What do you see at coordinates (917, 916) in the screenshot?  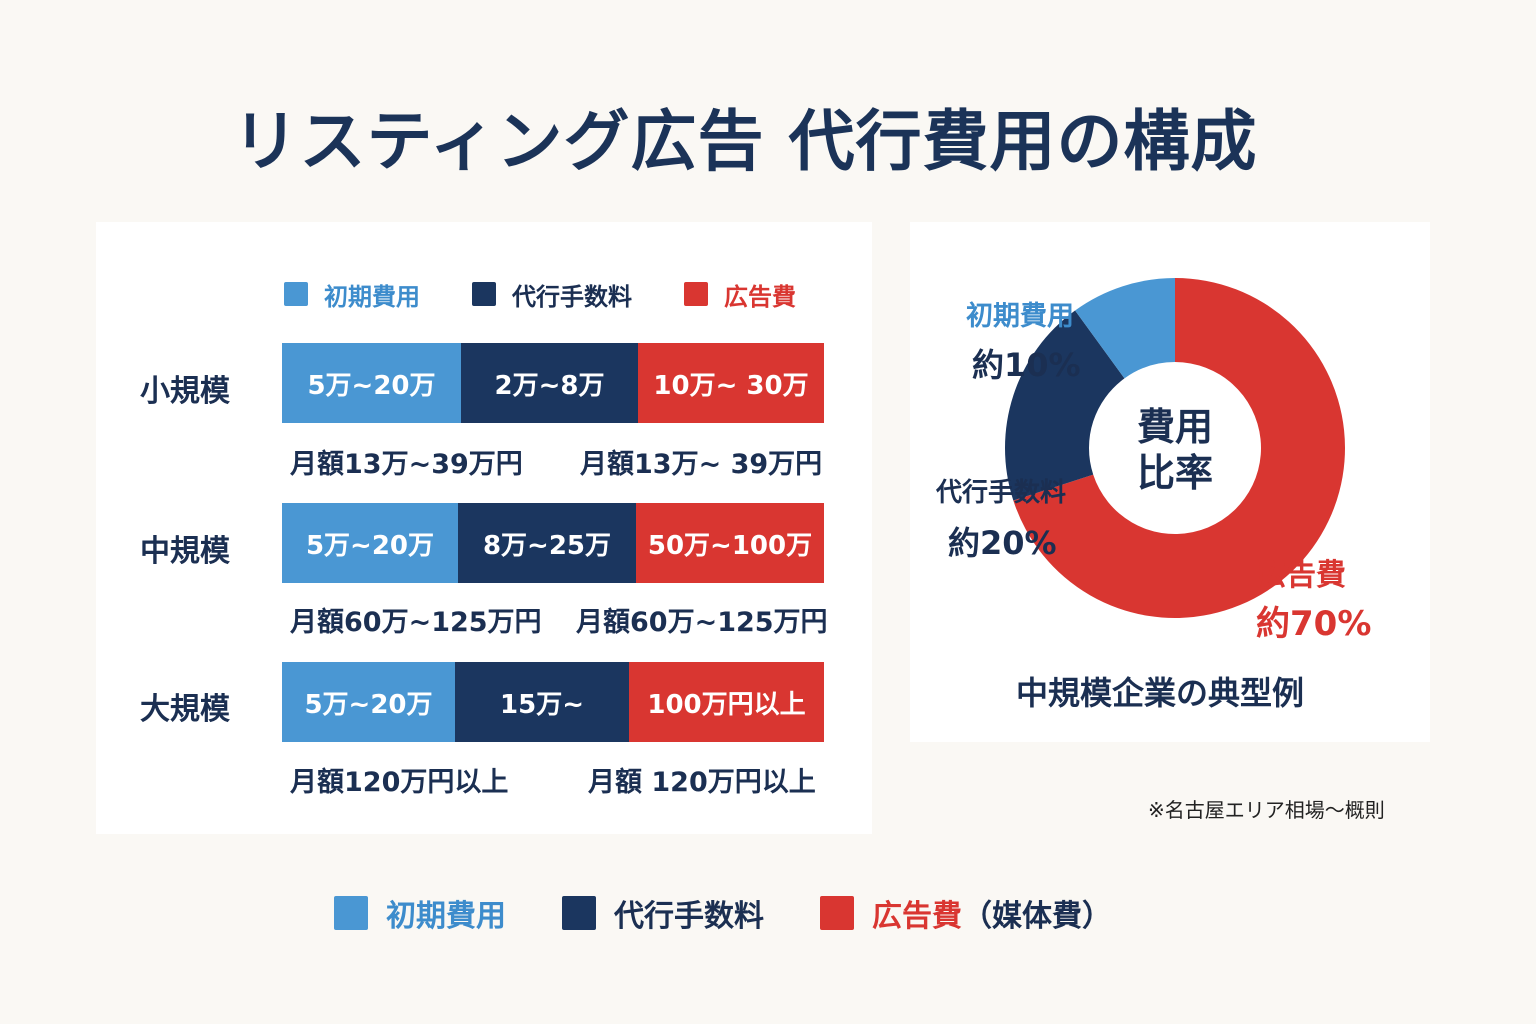 I see `bottom-legend-label-ad: 広告費` at bounding box center [917, 916].